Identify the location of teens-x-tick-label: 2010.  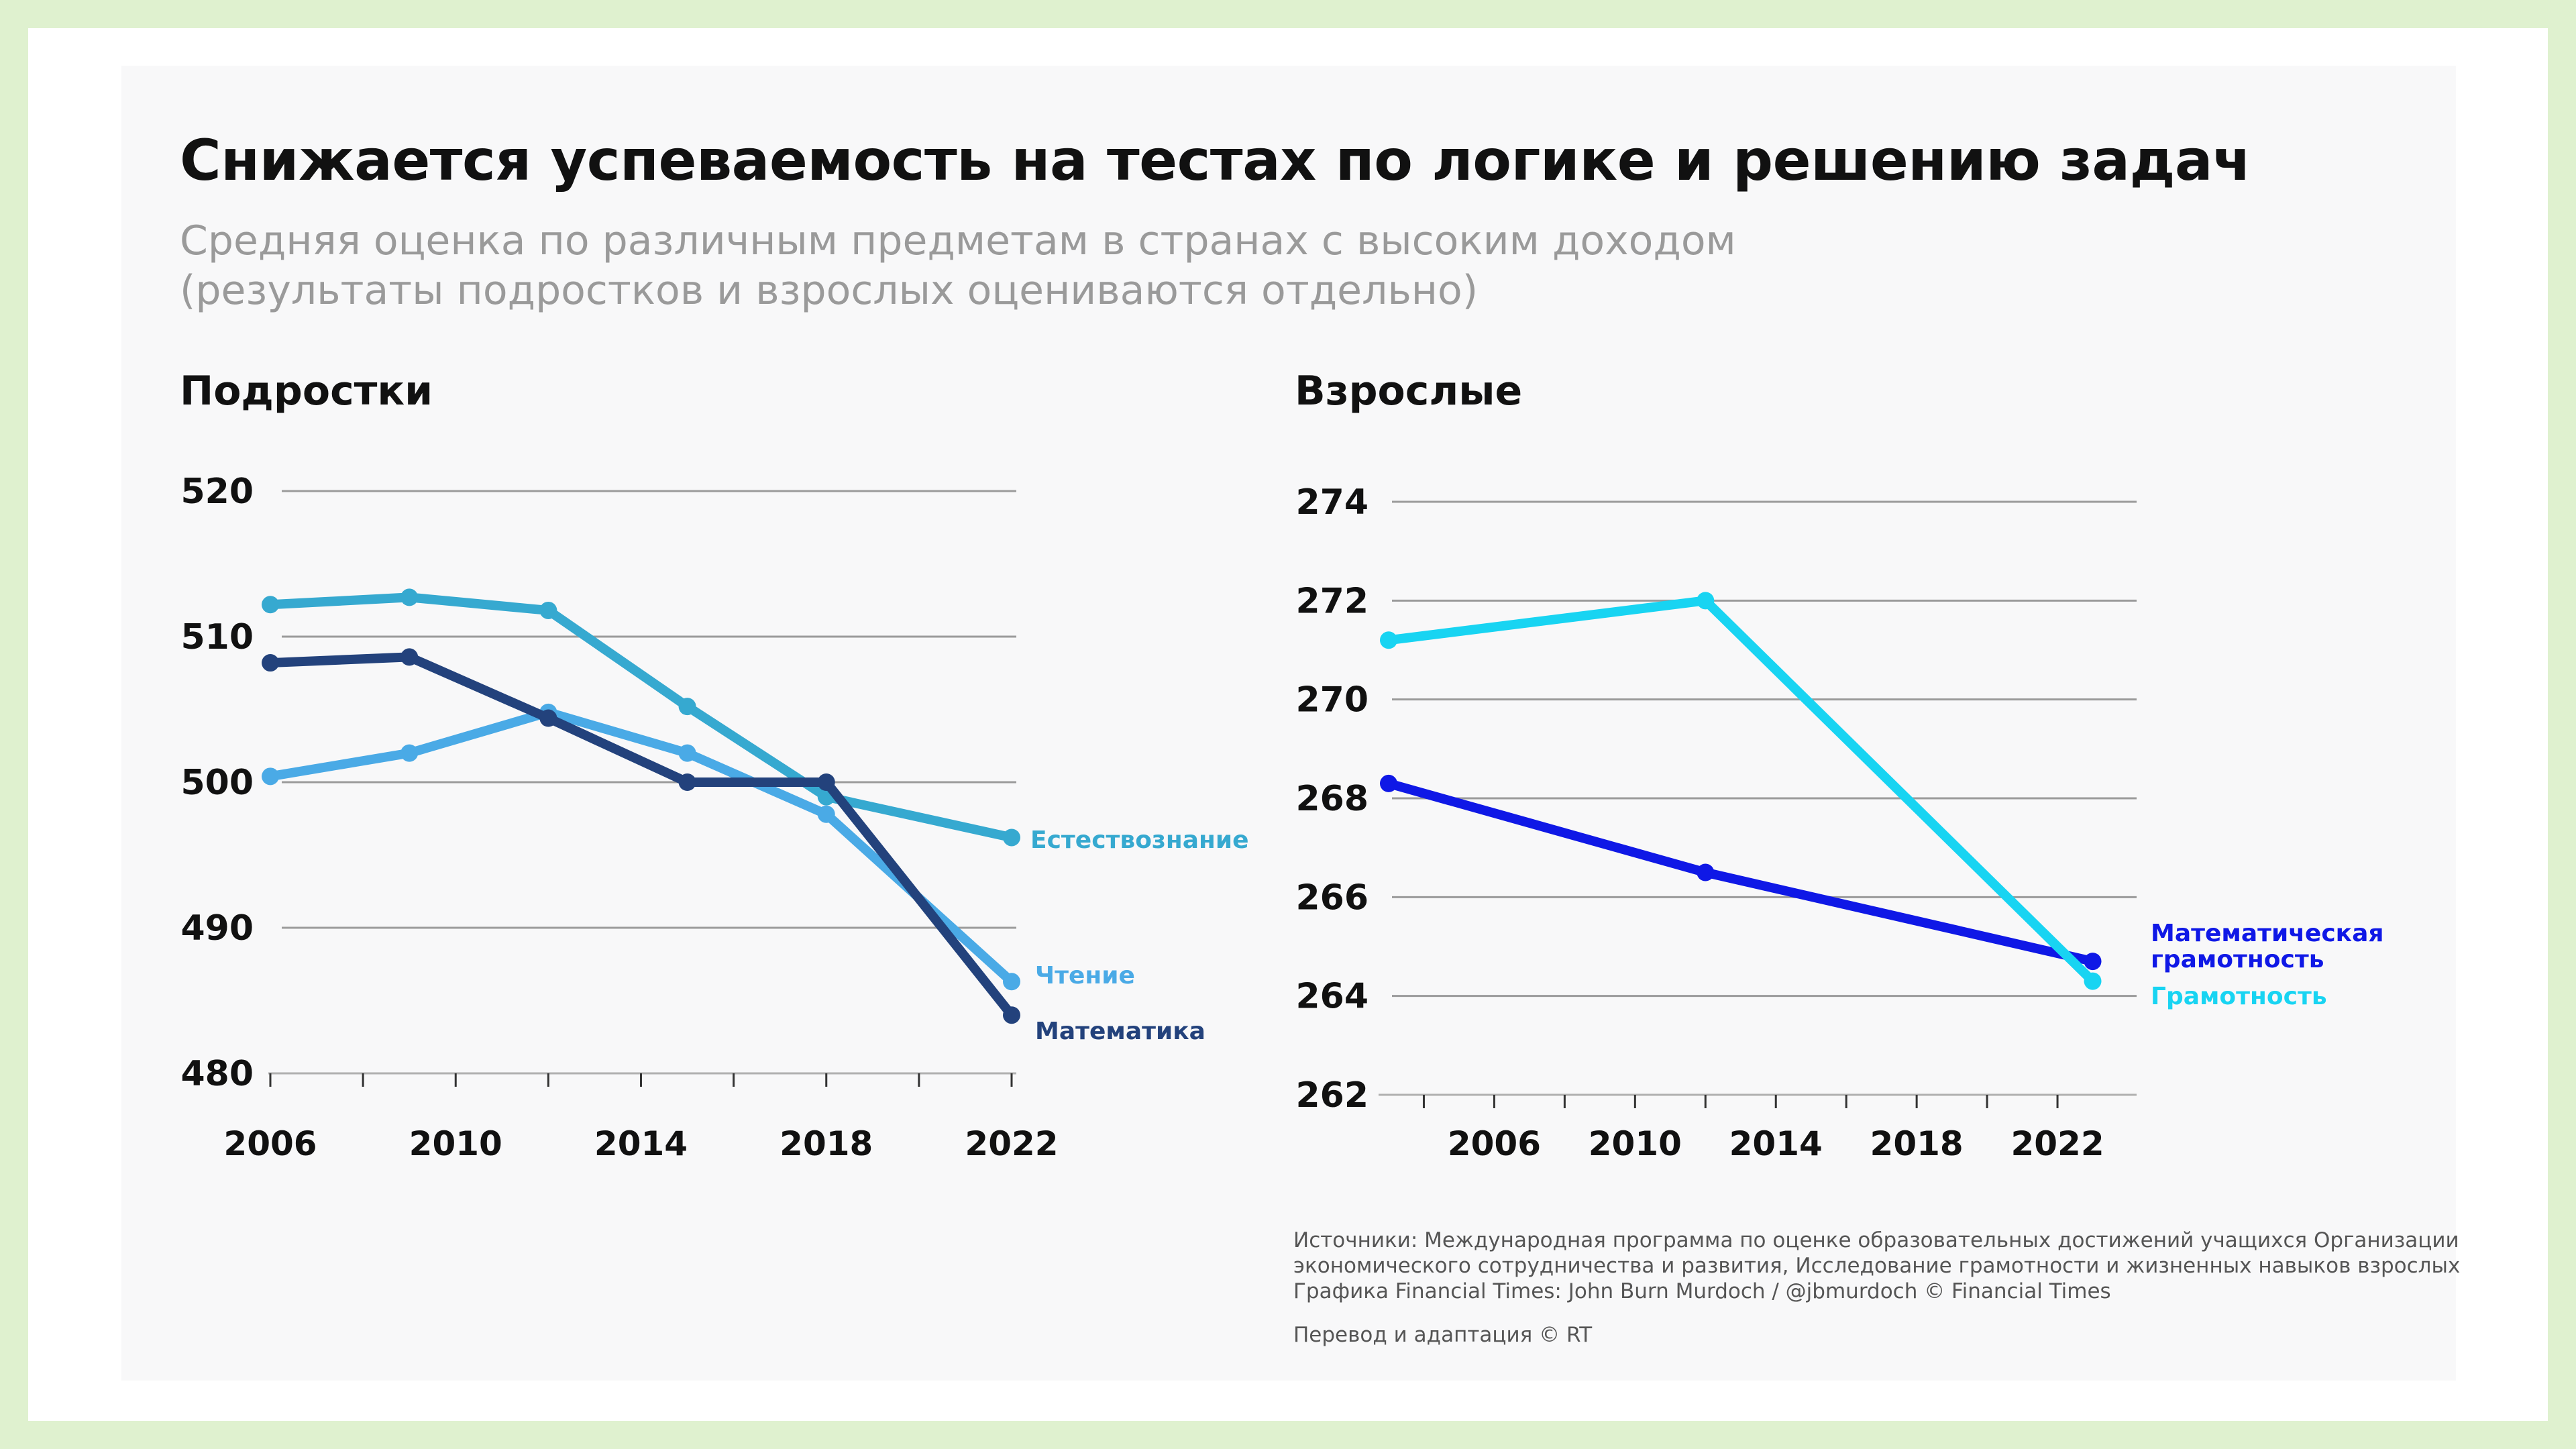
(455, 1143).